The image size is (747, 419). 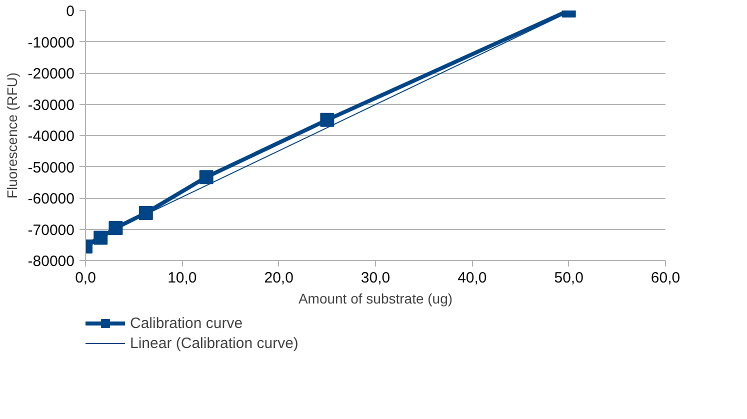 I want to click on y-tick-label: -50000, so click(x=51, y=167).